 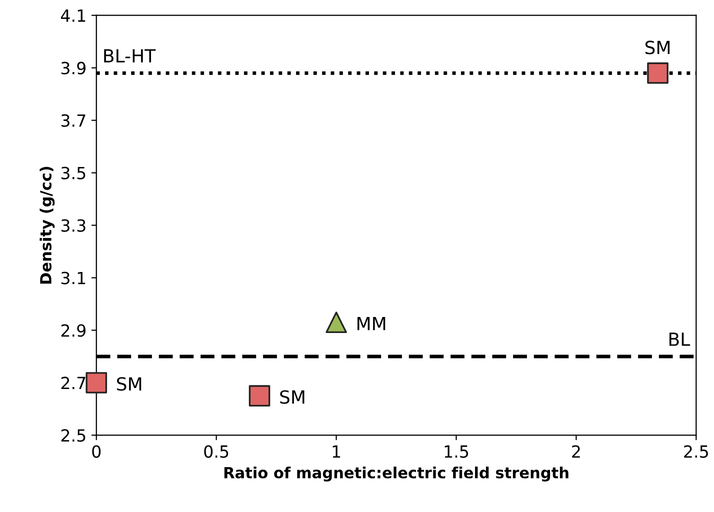 I want to click on y-tick-label: 4.1, so click(x=73, y=16).